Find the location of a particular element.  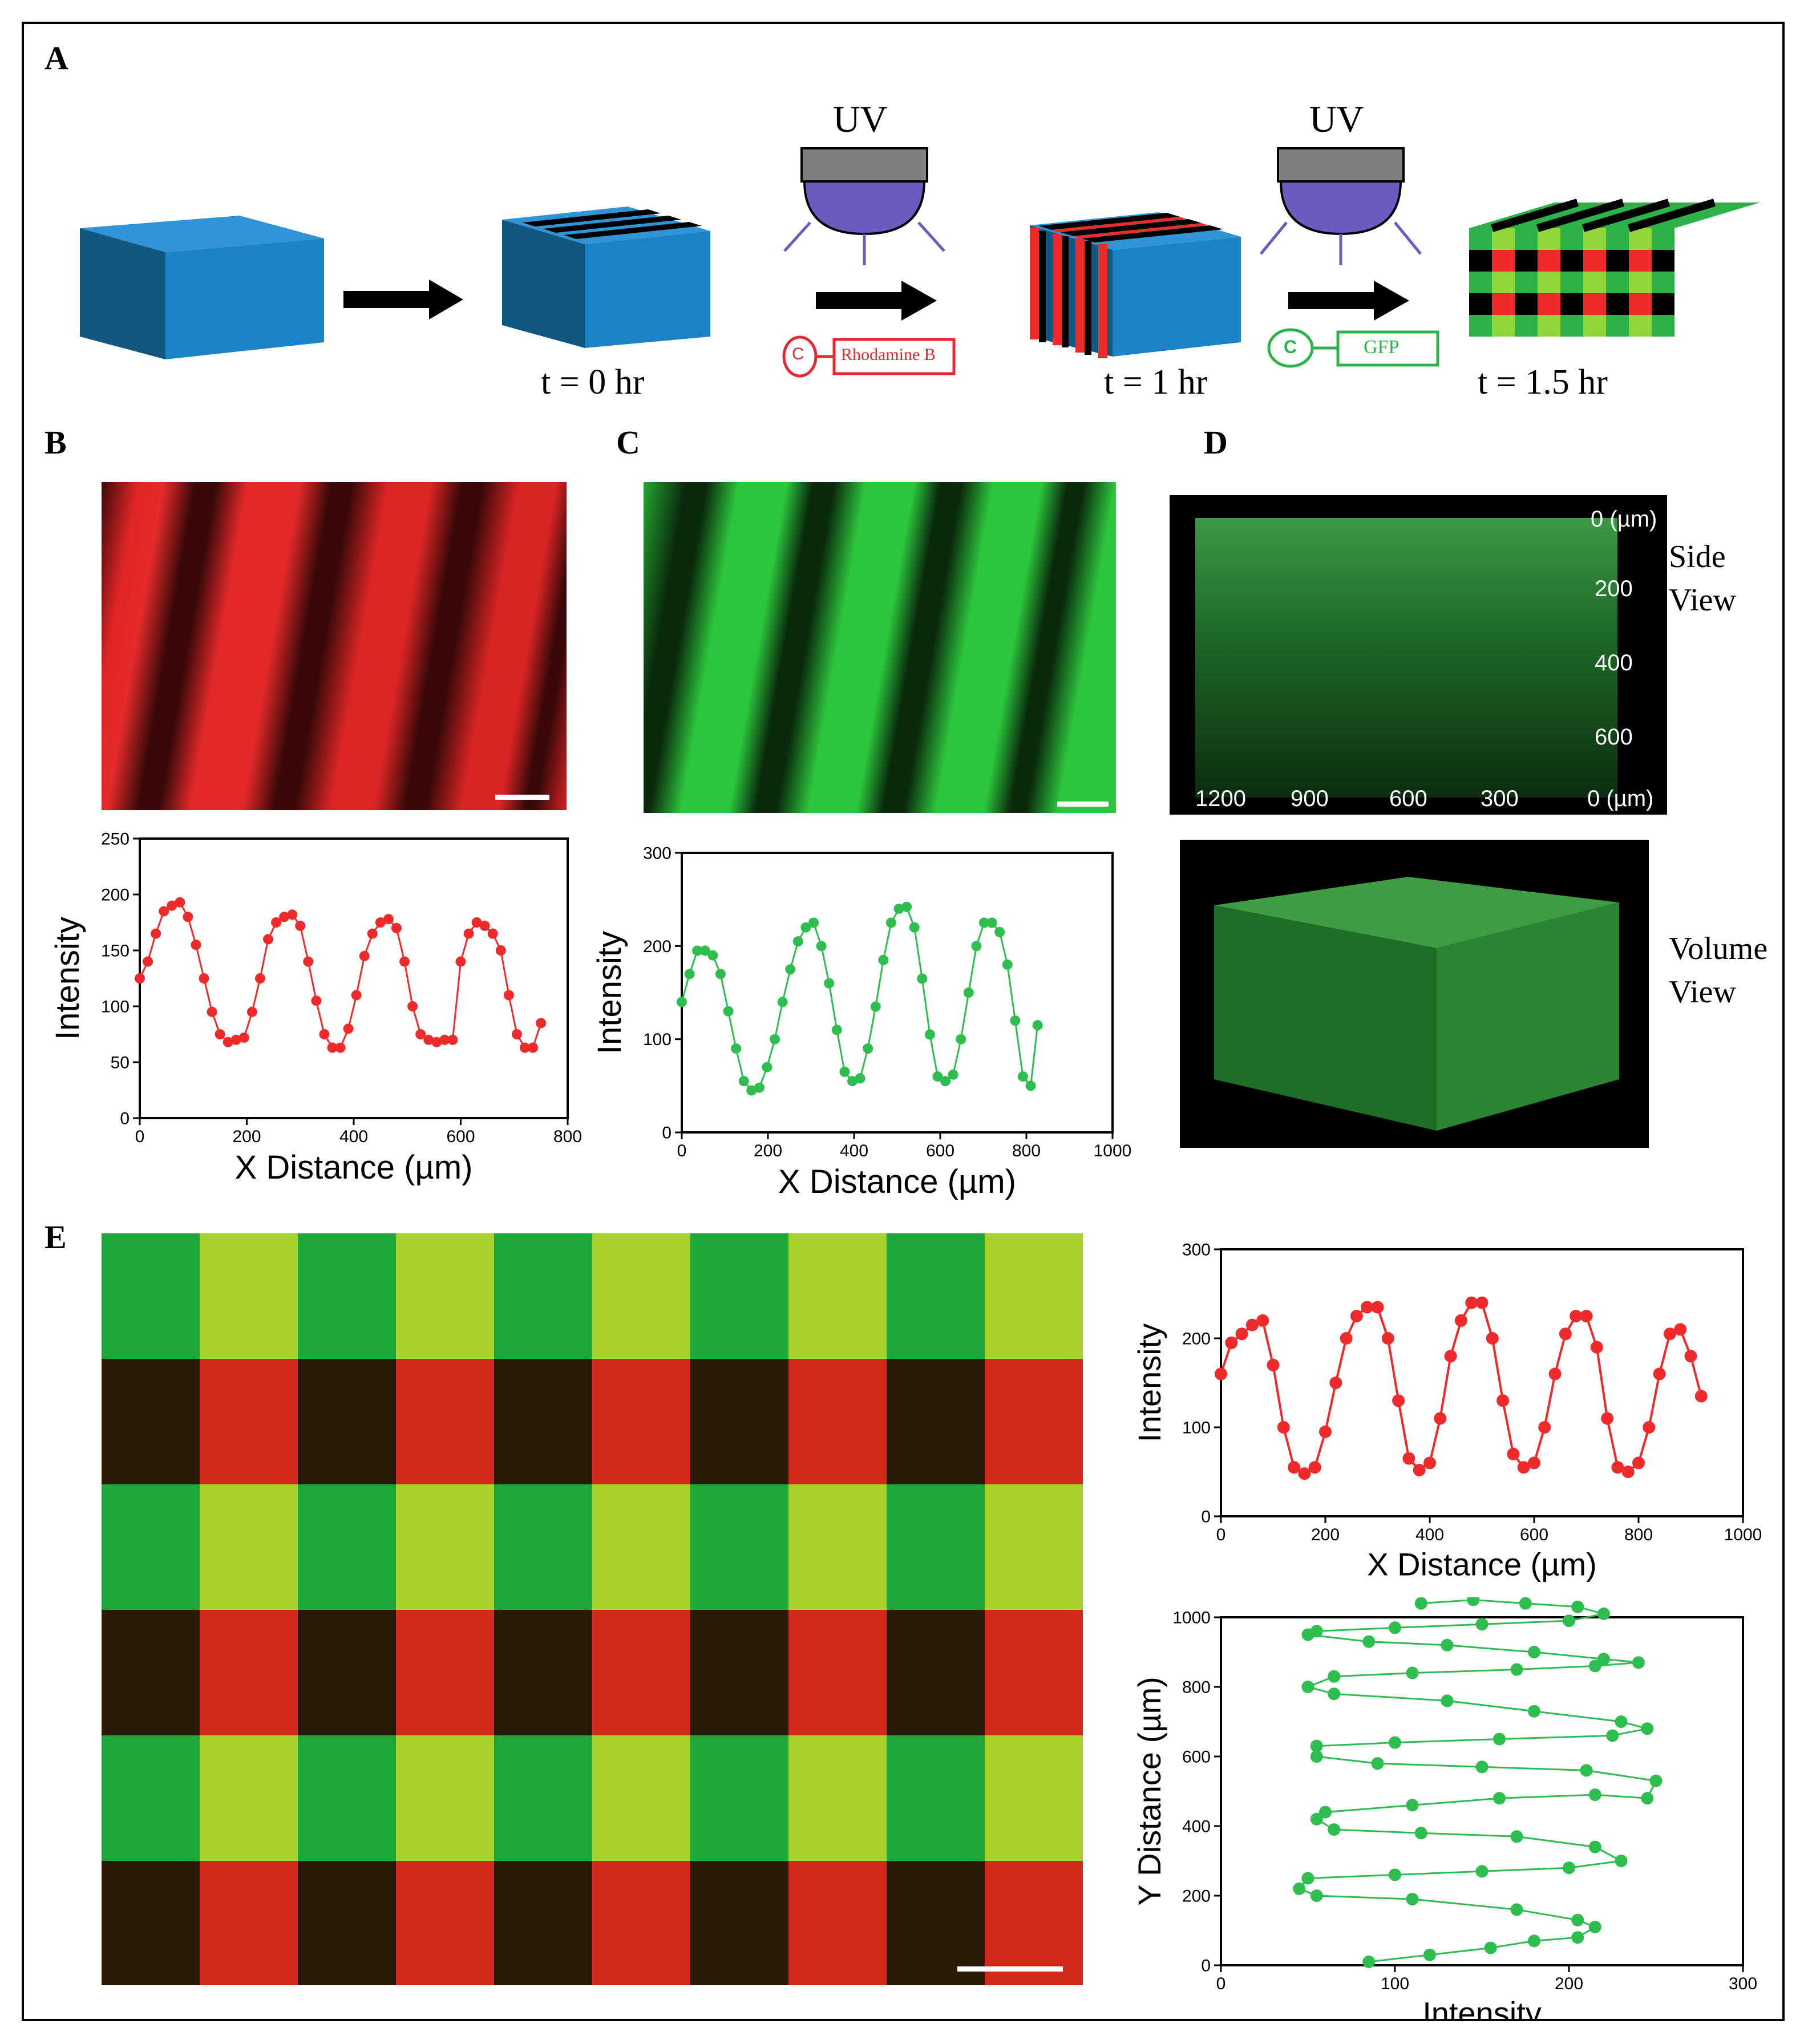

gfp-stripe-micrograph is located at coordinates (880, 647).